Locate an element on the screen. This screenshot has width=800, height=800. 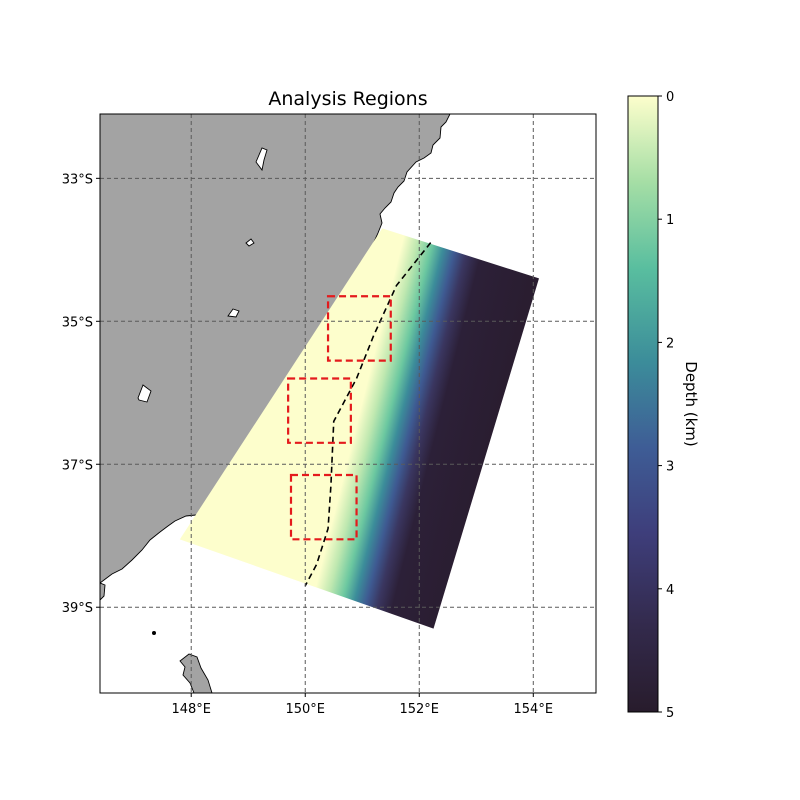
y-tick-label: 37°S is located at coordinates (77, 465).